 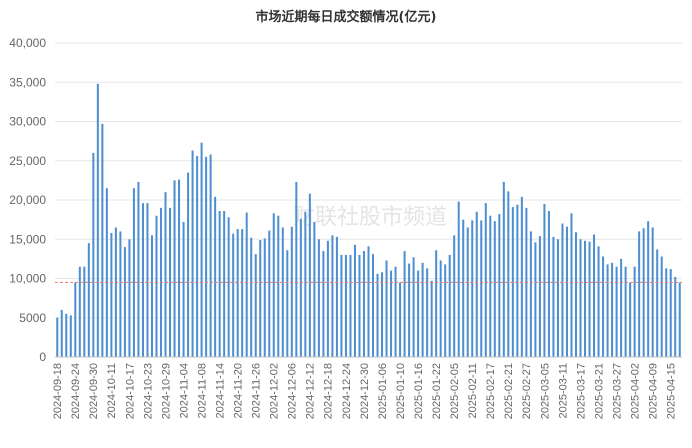 What do you see at coordinates (257, 390) in the screenshot?
I see `x-tick-label: 2024-11-26` at bounding box center [257, 390].